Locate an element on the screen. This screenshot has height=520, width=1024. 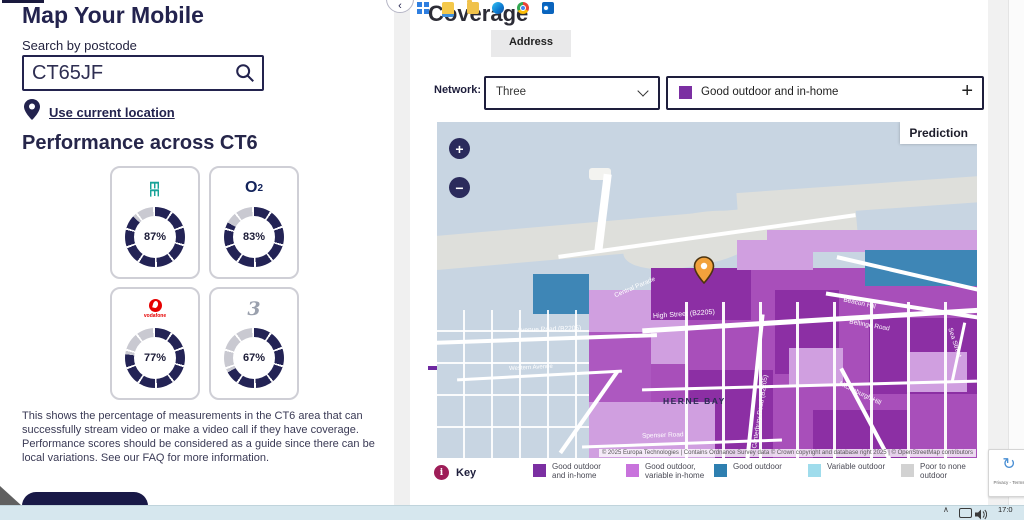
gauge-ring-three: 67% is located at coordinates (254, 358).